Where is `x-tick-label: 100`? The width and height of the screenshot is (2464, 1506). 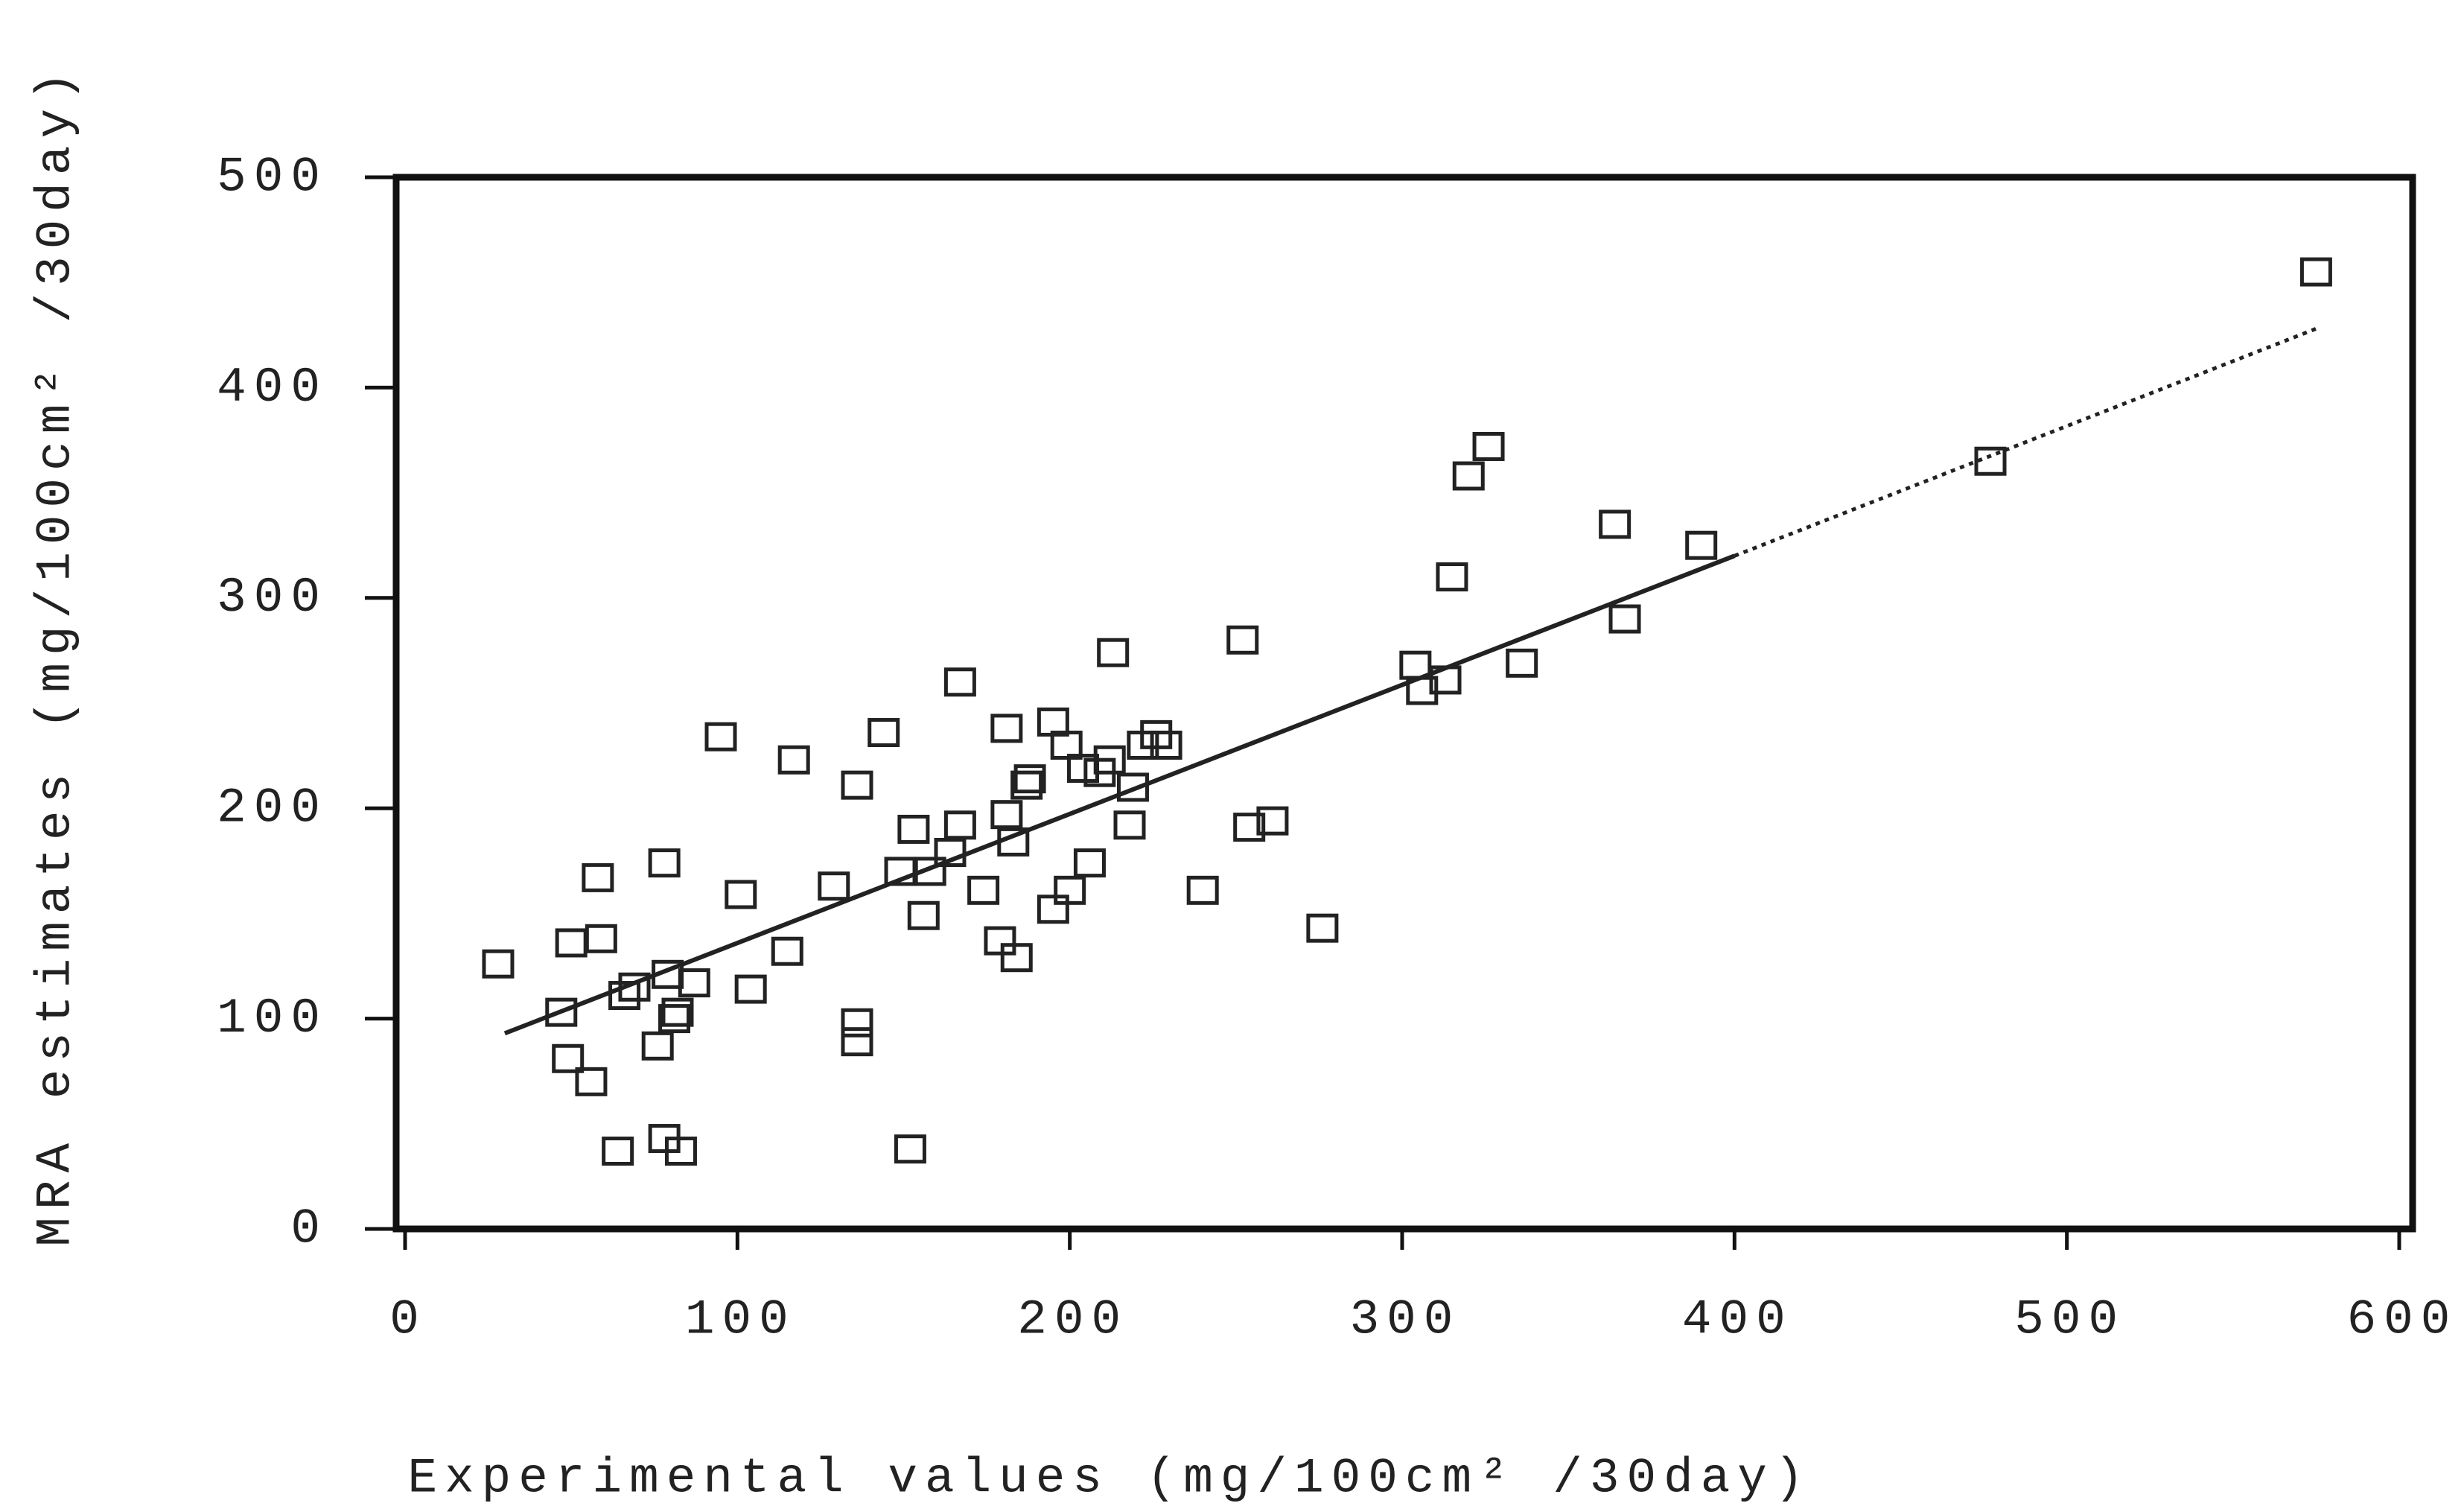 x-tick-label: 100 is located at coordinates (741, 1319).